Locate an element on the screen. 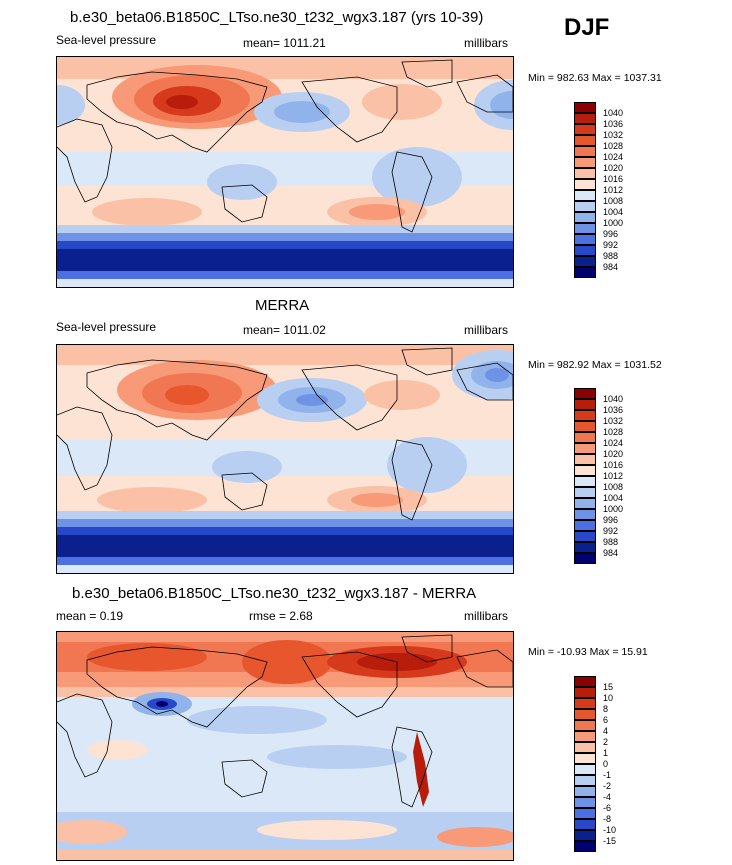  colorbar-tick-label: -10 is located at coordinates (610, 830).